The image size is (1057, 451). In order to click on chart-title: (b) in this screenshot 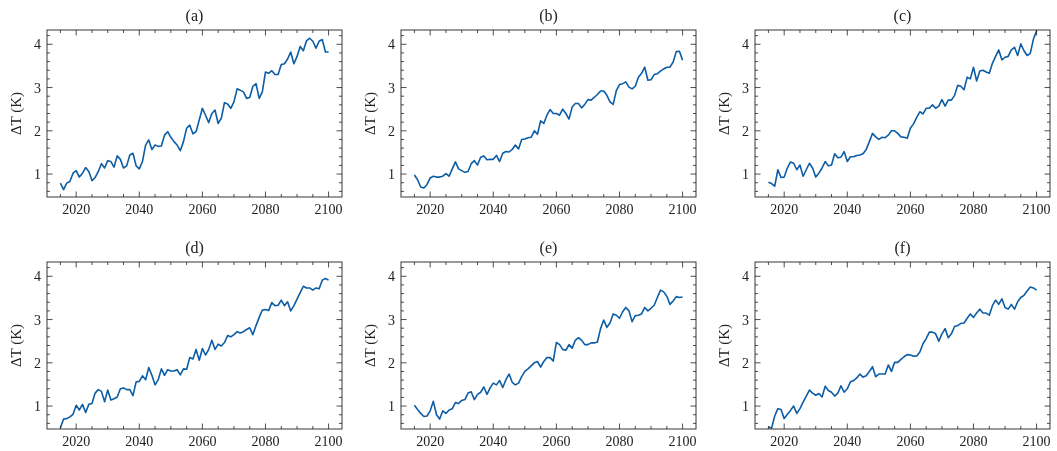, I will do `click(548, 16)`.